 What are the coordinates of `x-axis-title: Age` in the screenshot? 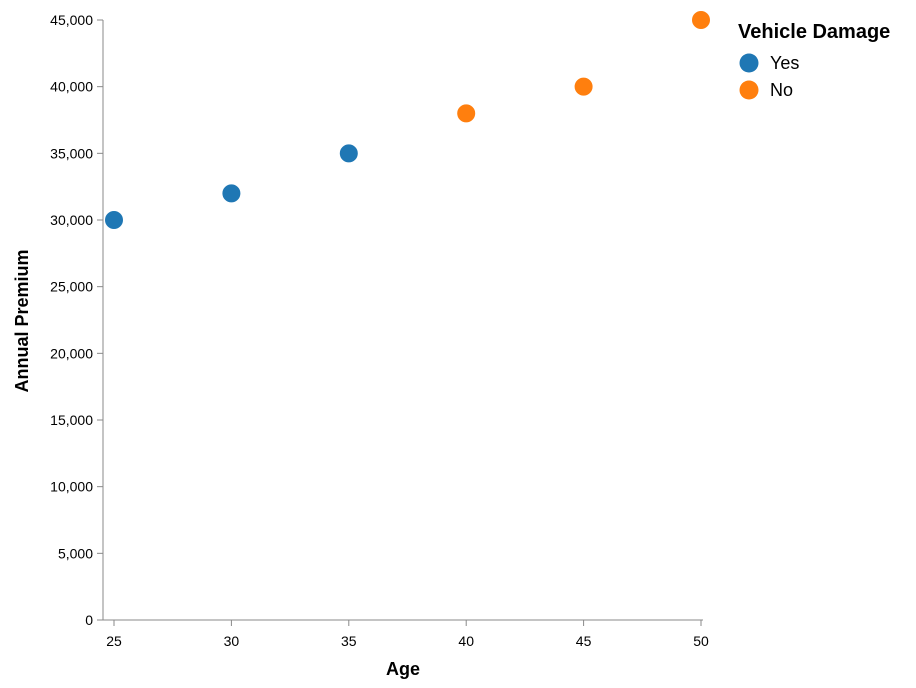 It's located at (403, 669).